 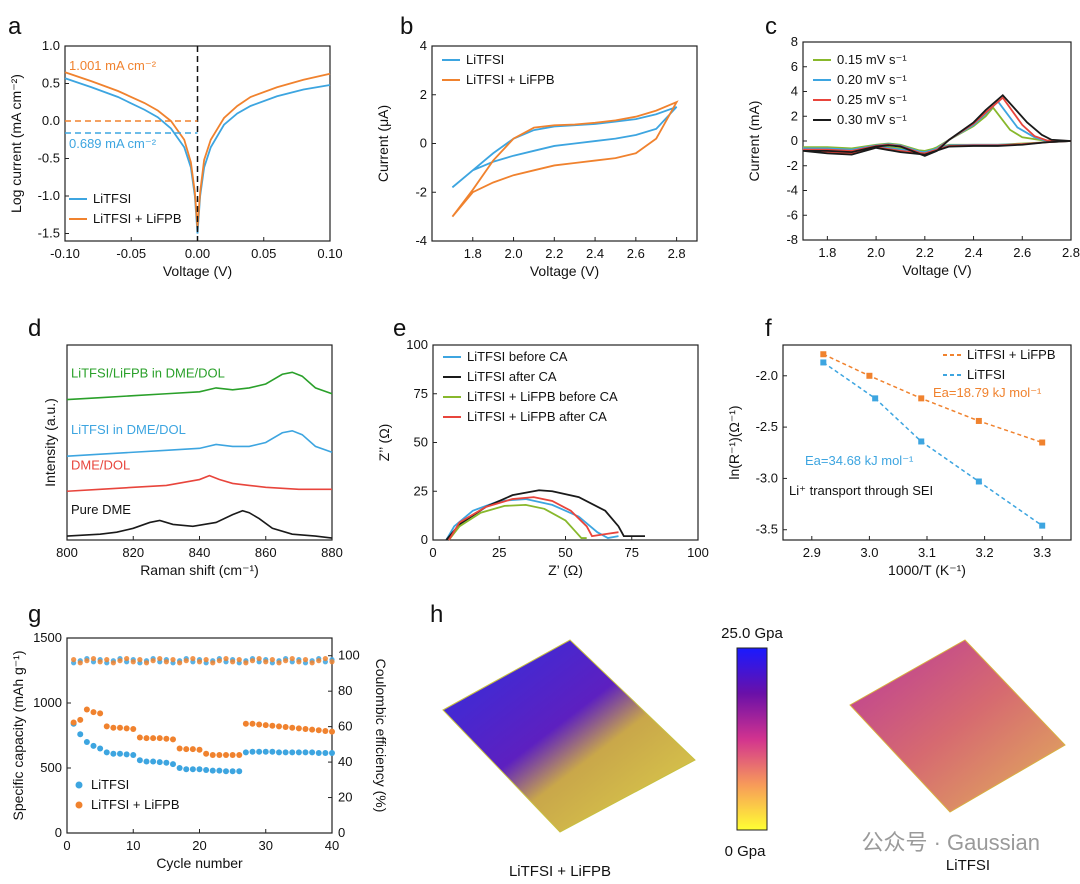 What do you see at coordinates (794, 115) in the screenshot?
I see `y-tick-label: 2` at bounding box center [794, 115].